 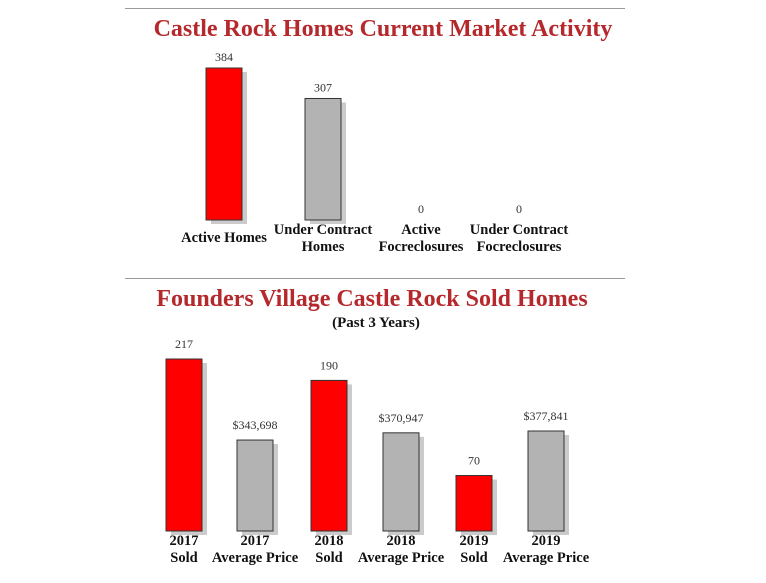 What do you see at coordinates (329, 365) in the screenshot?
I see `bar-value-label: 190` at bounding box center [329, 365].